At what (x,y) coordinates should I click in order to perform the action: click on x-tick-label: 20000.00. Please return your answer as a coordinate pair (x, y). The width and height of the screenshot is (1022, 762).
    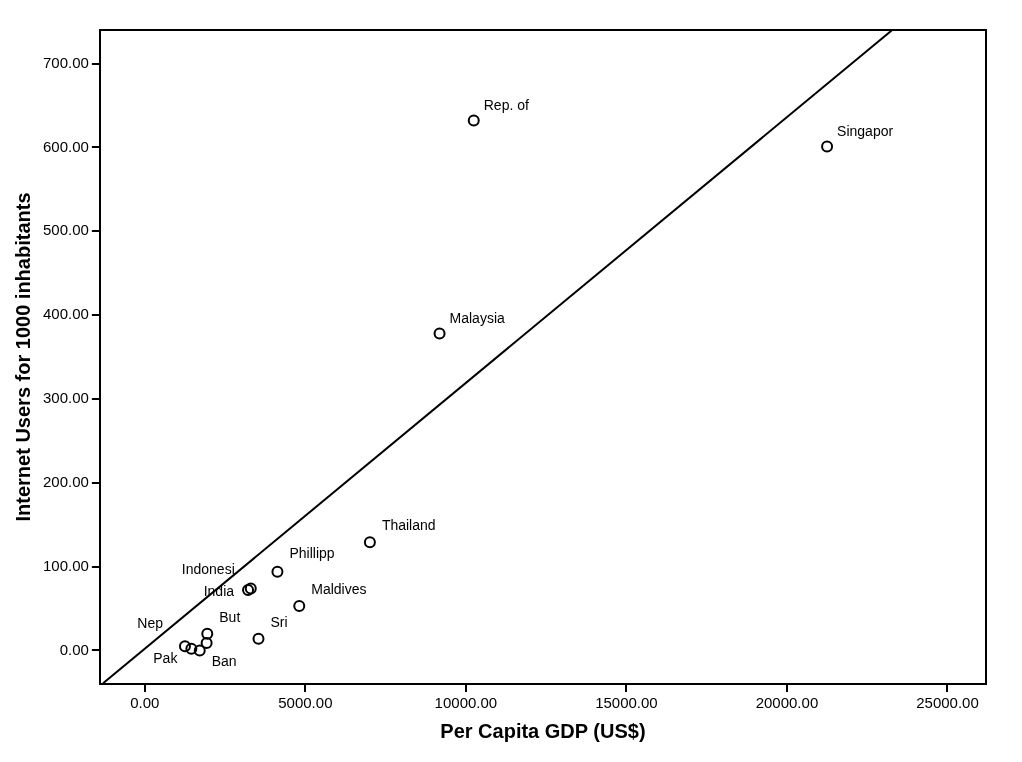
    Looking at the image, I should click on (787, 703).